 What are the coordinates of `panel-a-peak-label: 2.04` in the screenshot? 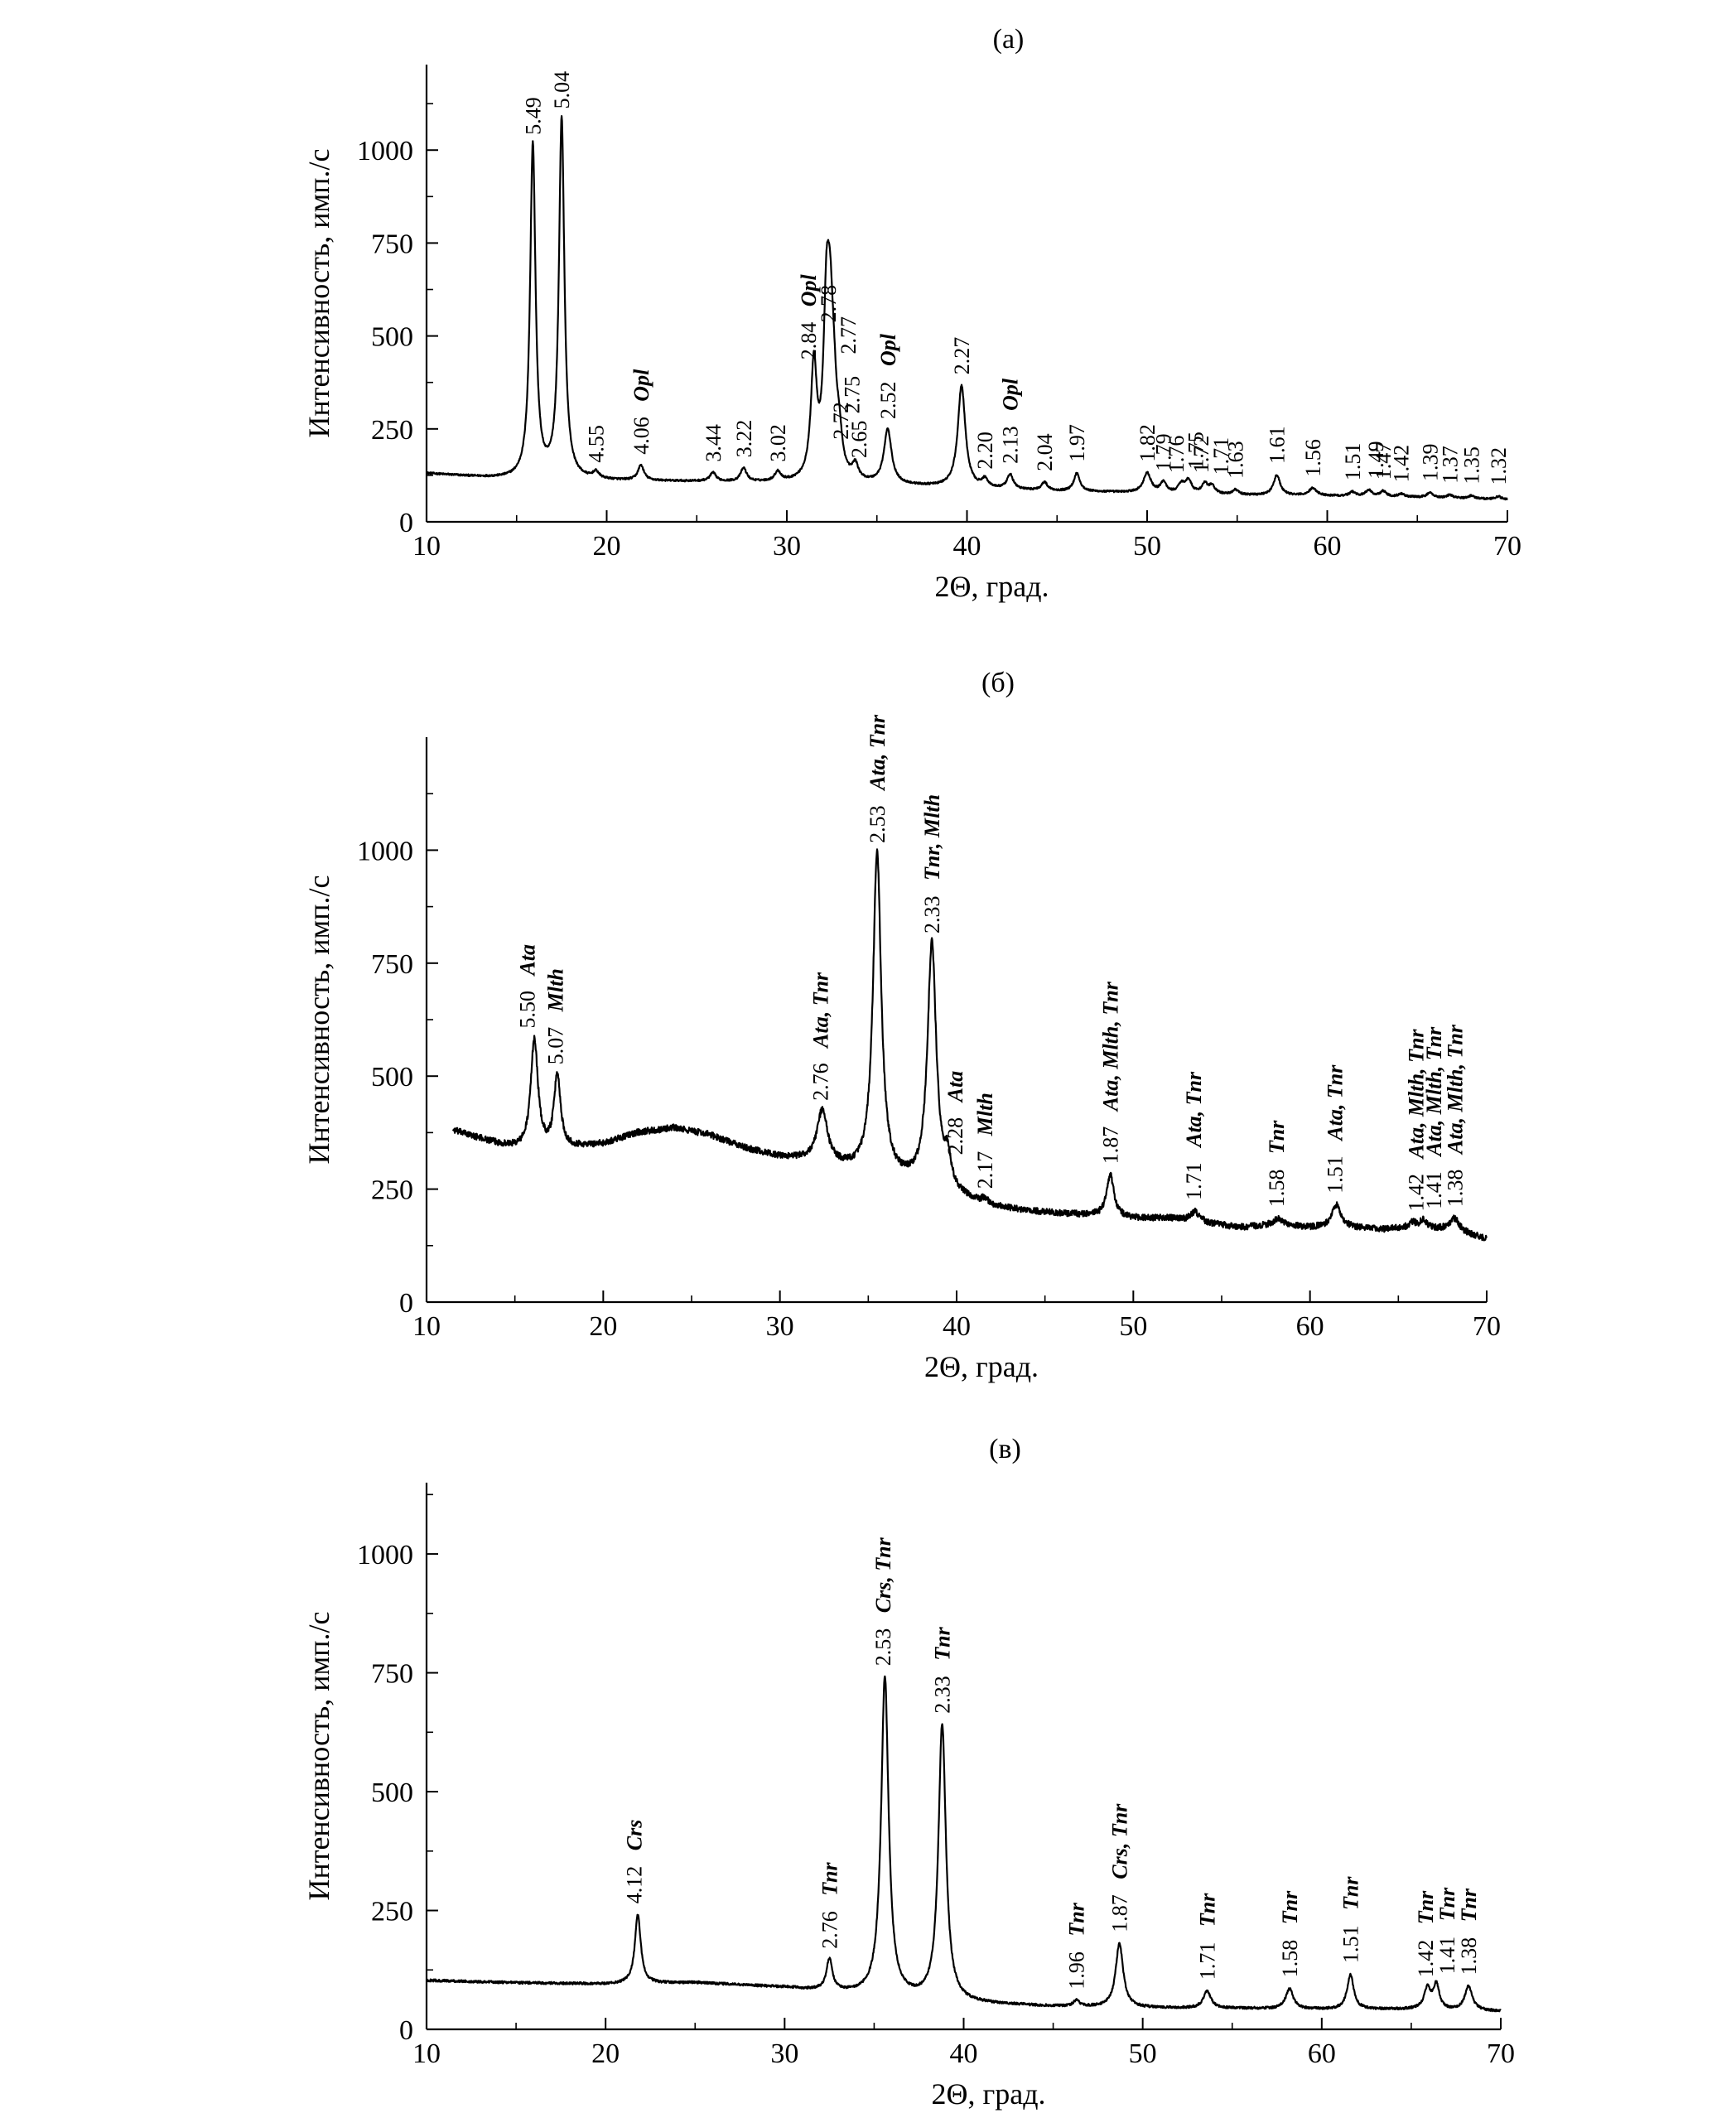 It's located at (1045, 452).